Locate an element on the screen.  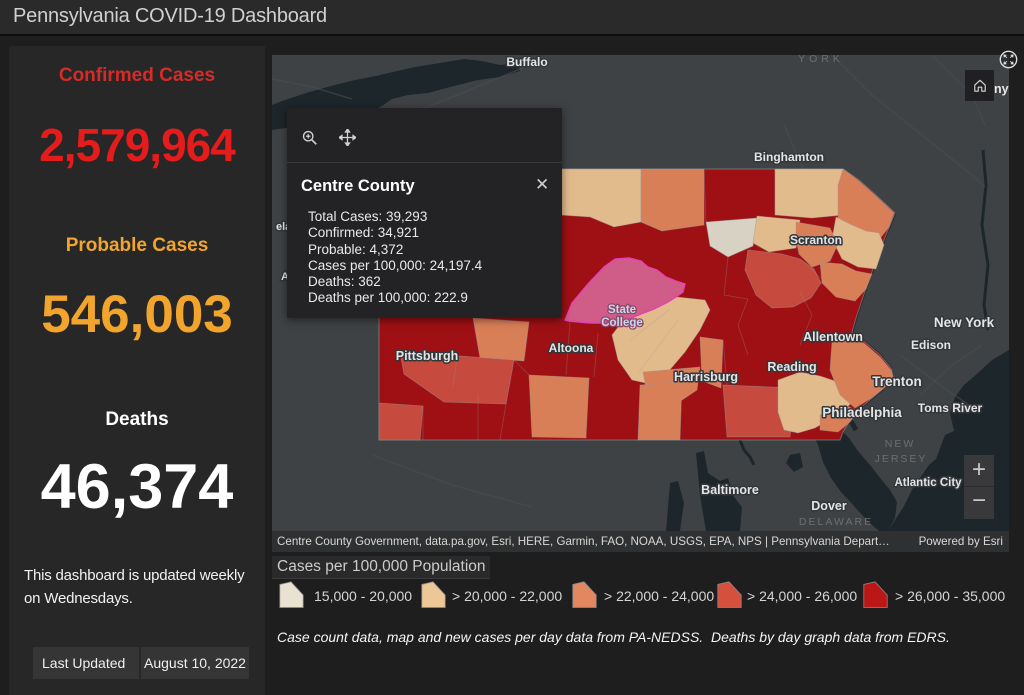
svg-text: Scranton is located at coordinates (816, 240).